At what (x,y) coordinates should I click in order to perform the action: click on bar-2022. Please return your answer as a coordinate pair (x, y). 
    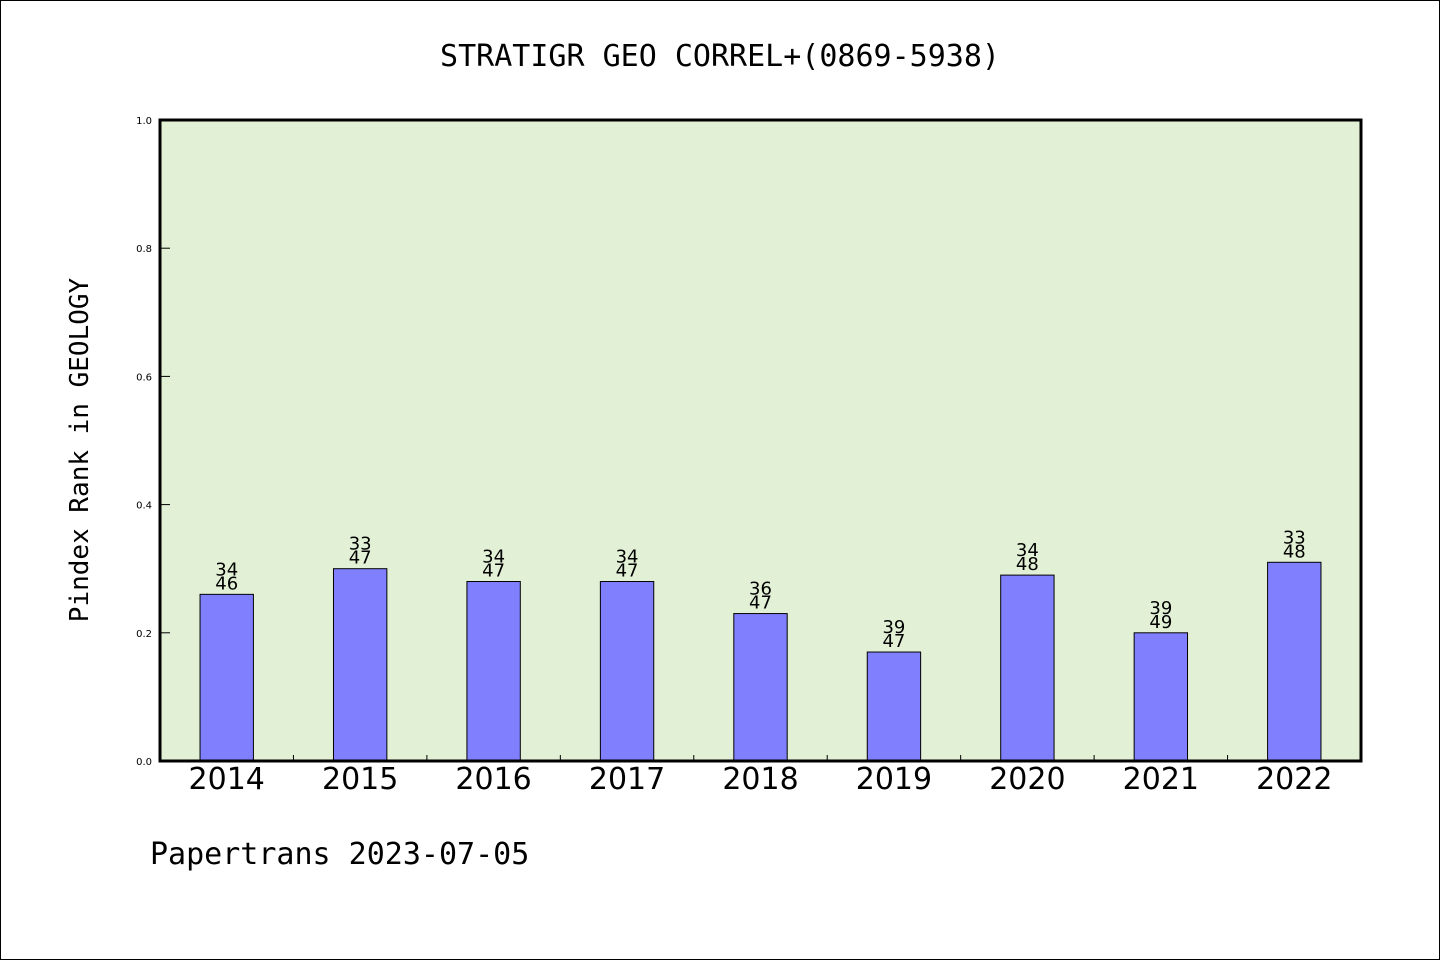
    Looking at the image, I should click on (1294, 661).